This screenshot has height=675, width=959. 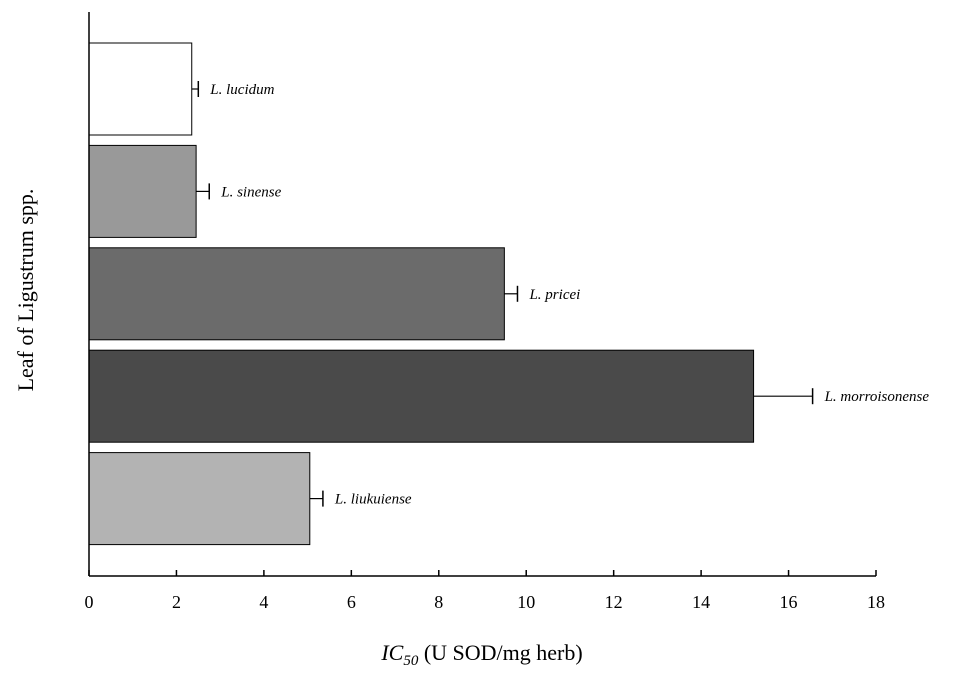 I want to click on x-tick-label: 16, so click(x=789, y=602).